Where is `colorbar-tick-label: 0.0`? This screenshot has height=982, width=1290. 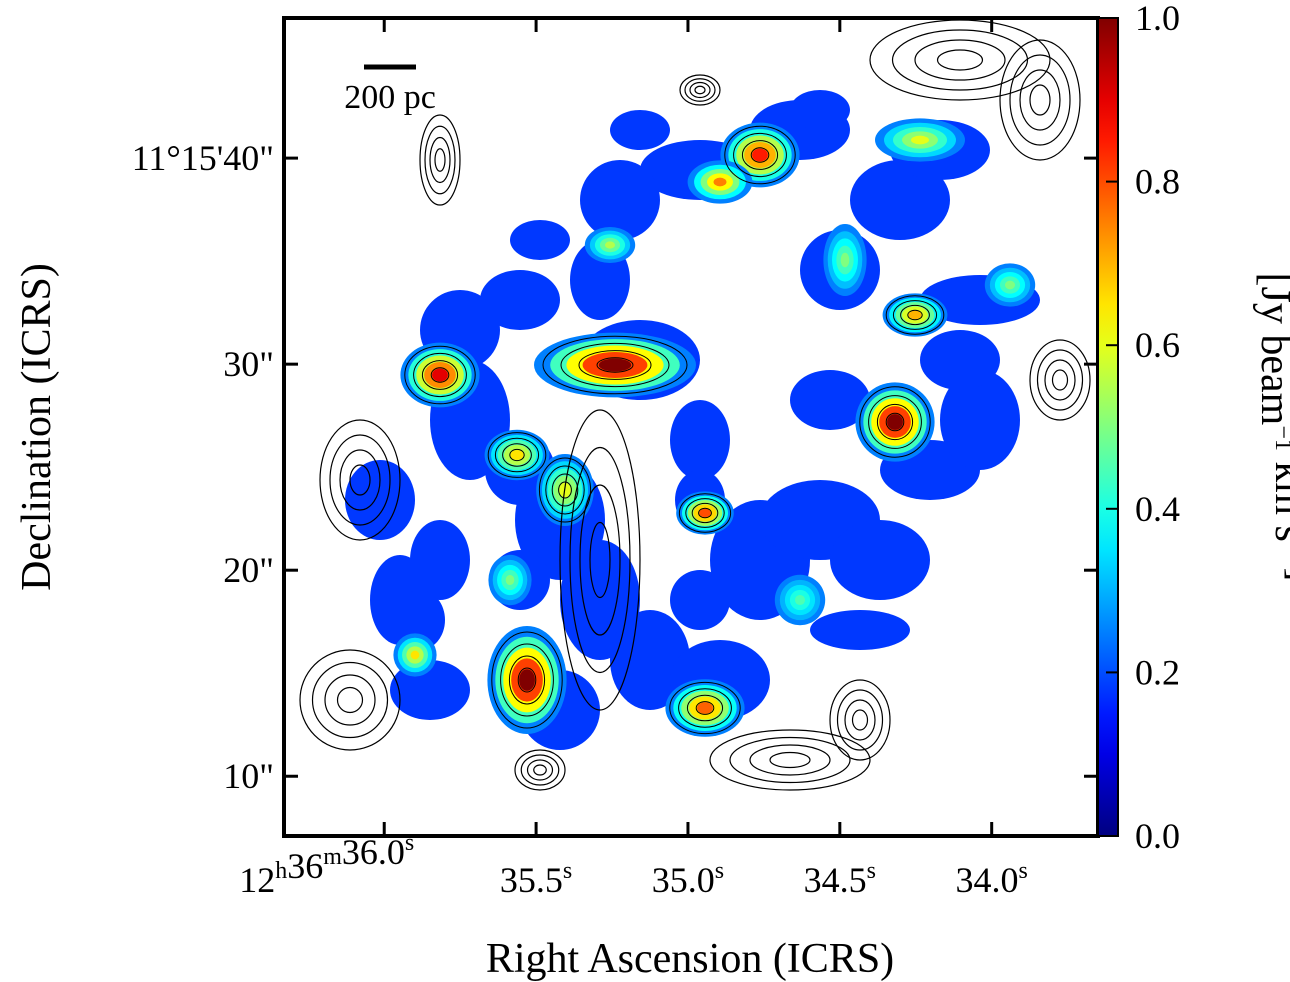 colorbar-tick-label: 0.0 is located at coordinates (1157, 836).